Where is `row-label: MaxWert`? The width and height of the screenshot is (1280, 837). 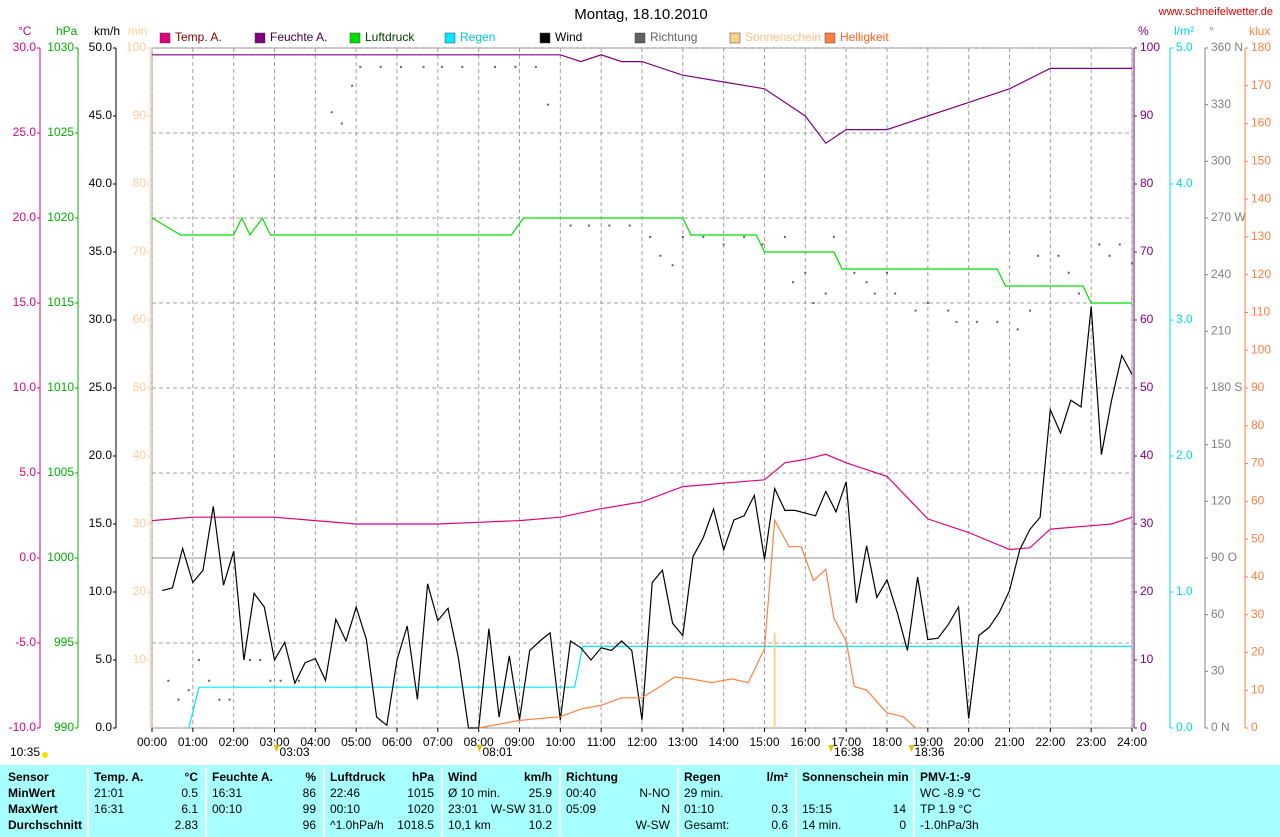 row-label: MaxWert is located at coordinates (33, 809).